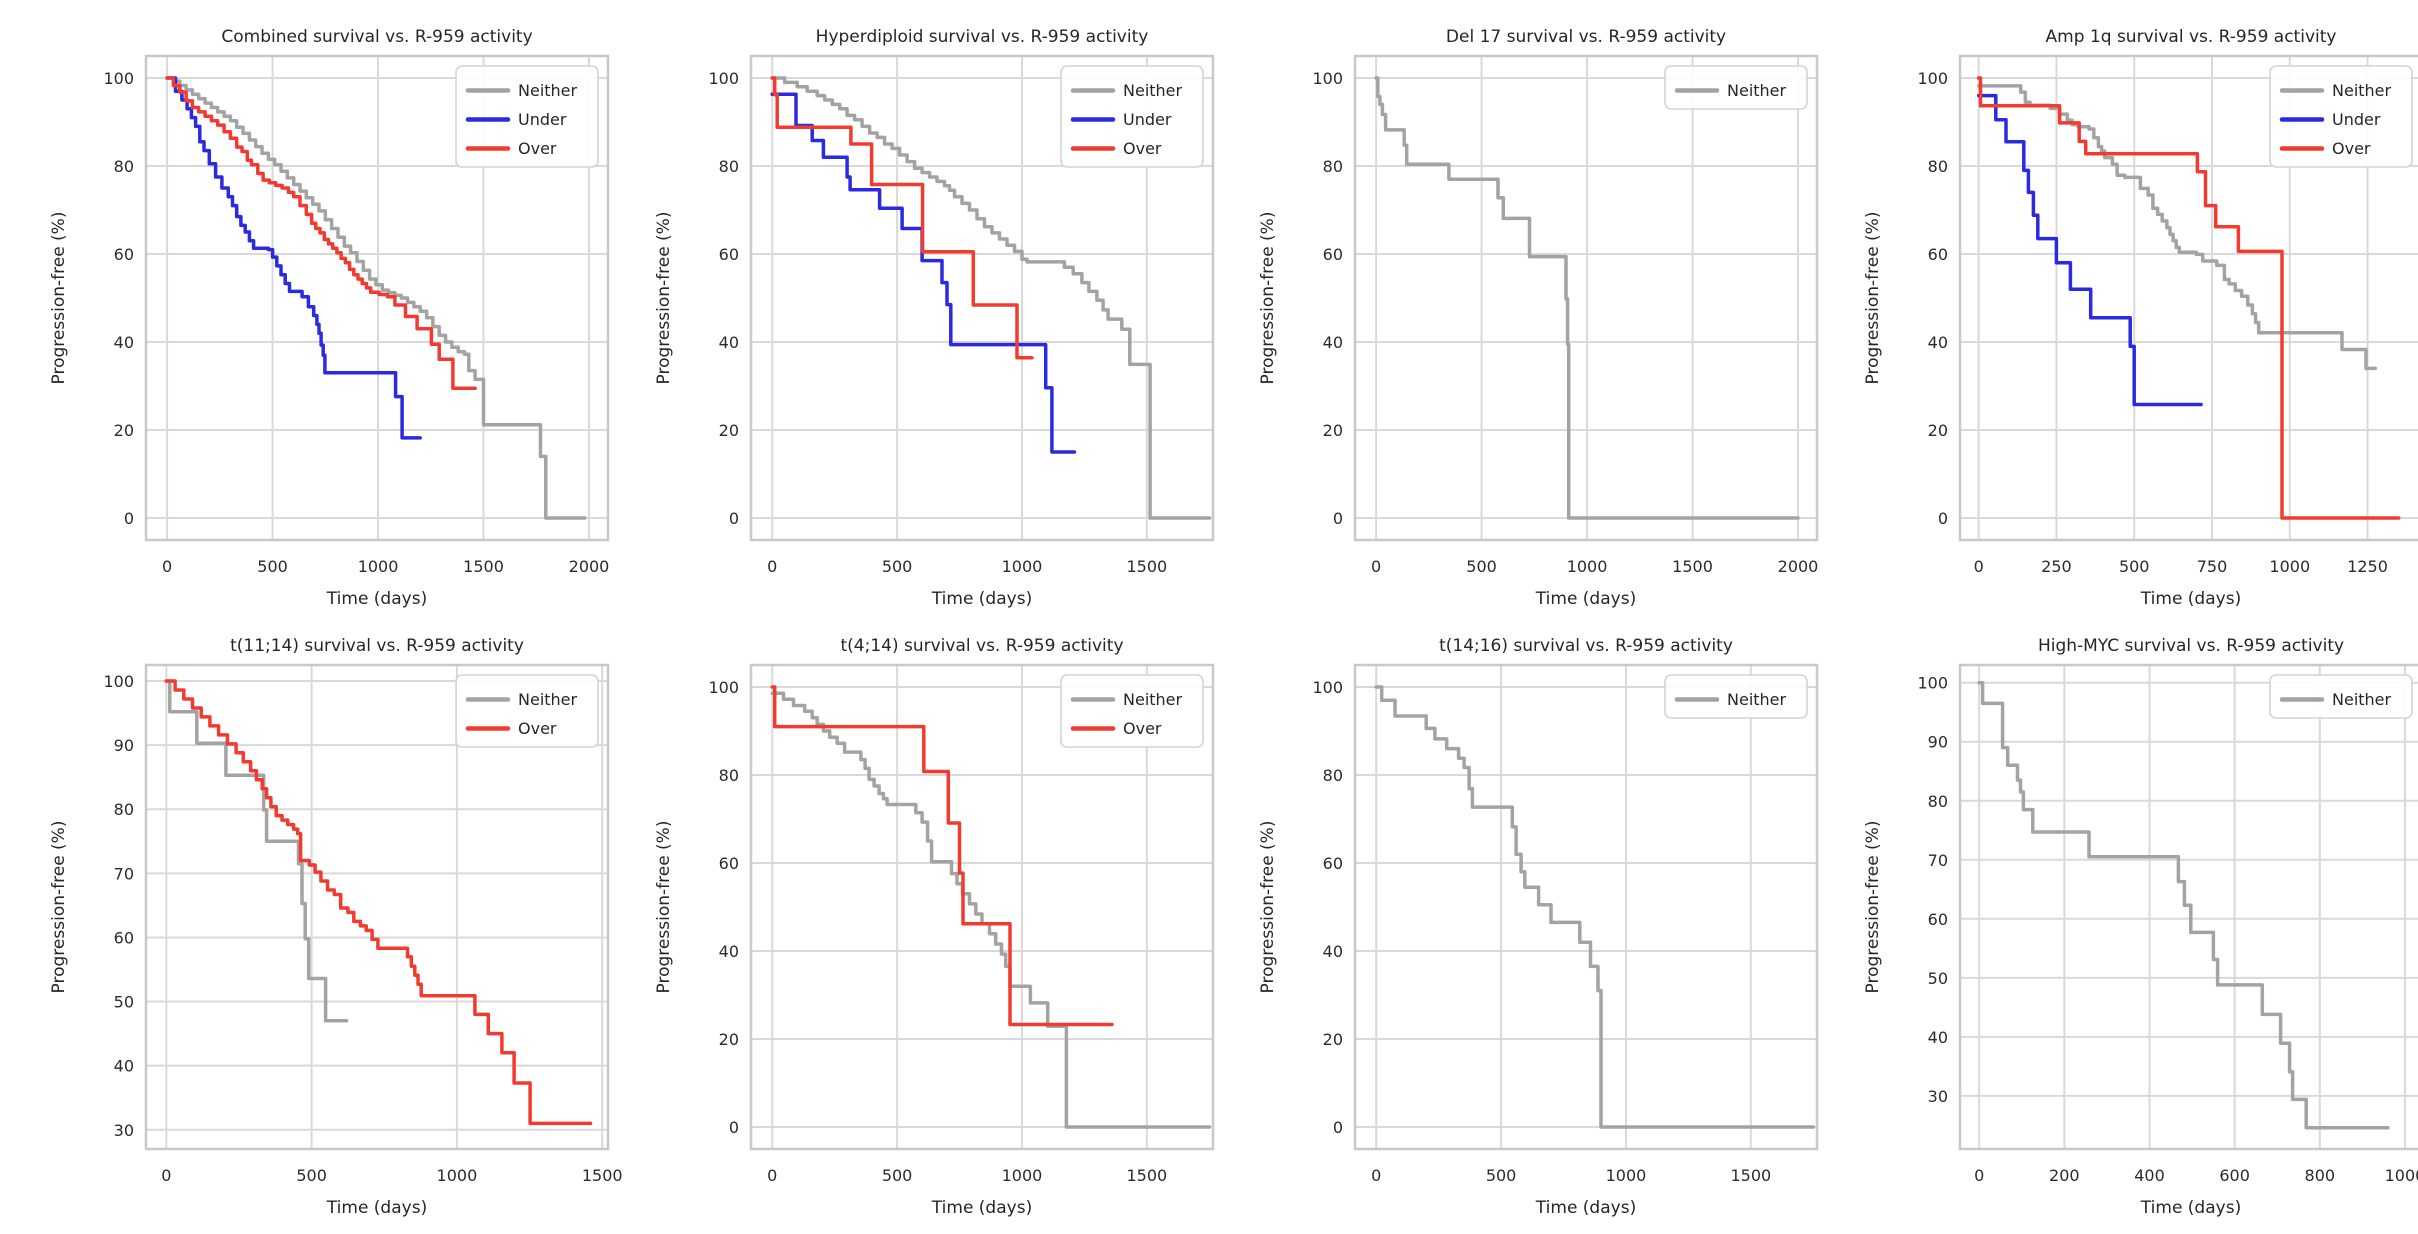 The image size is (2418, 1234). Describe the element at coordinates (2064, 1175) in the screenshot. I see `x-tick-label: 200` at that location.